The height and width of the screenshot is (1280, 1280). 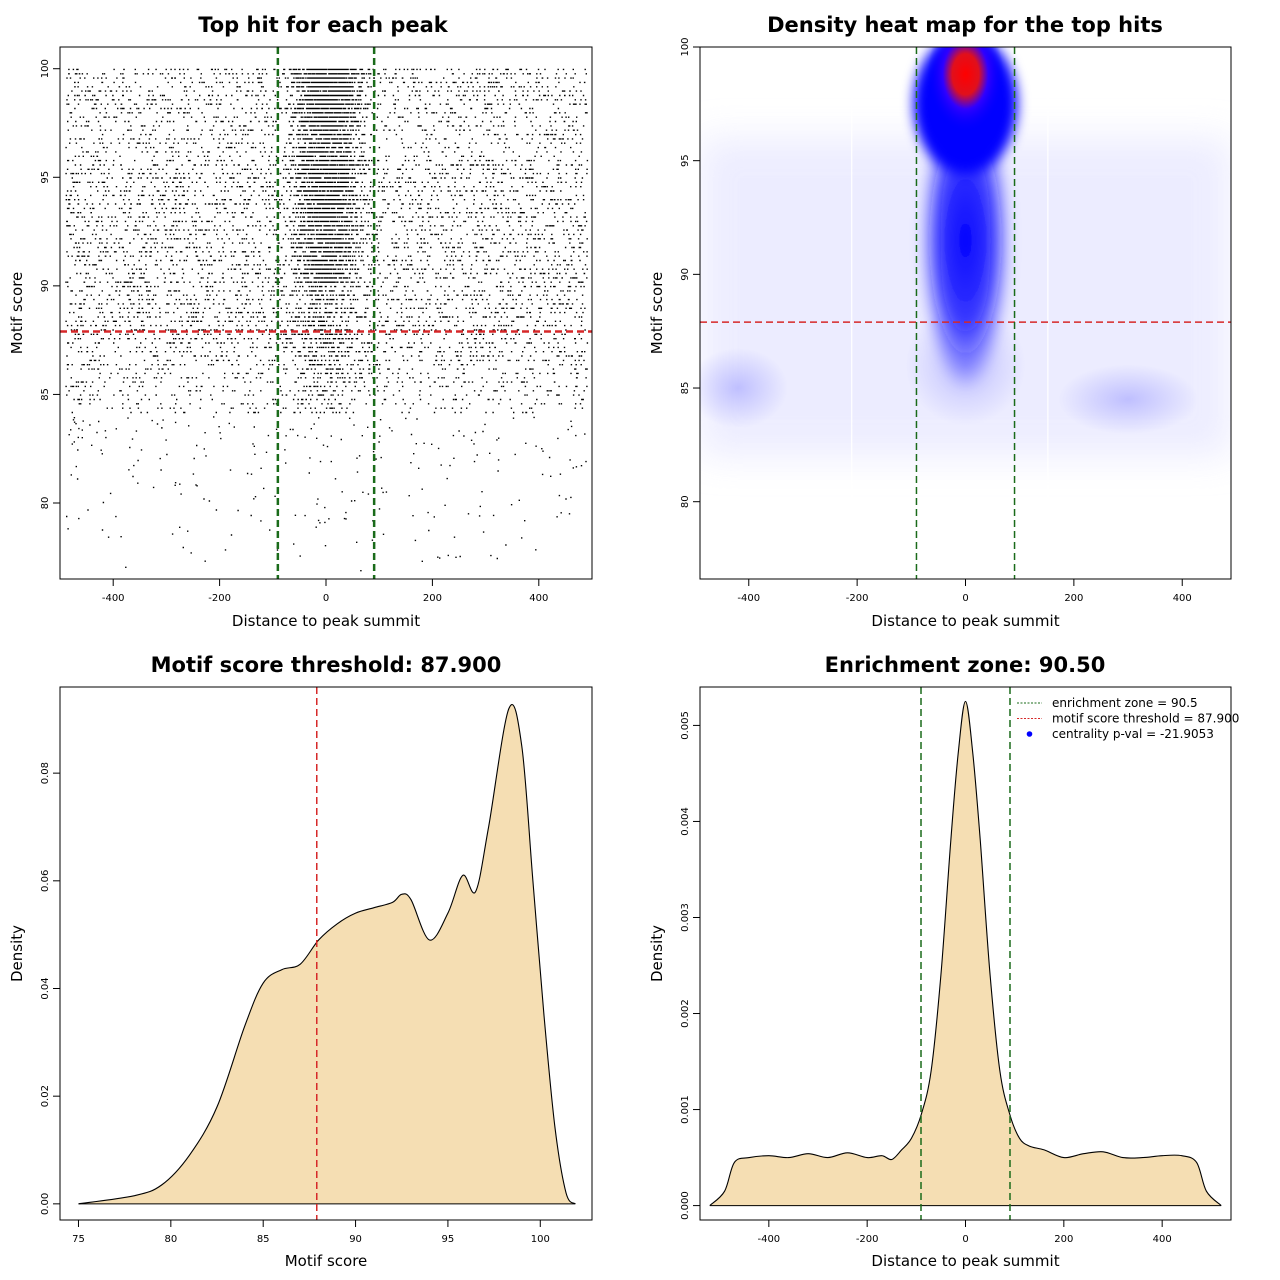 What do you see at coordinates (45, 1096) in the screenshot?
I see `y-tick-label: 0.02` at bounding box center [45, 1096].